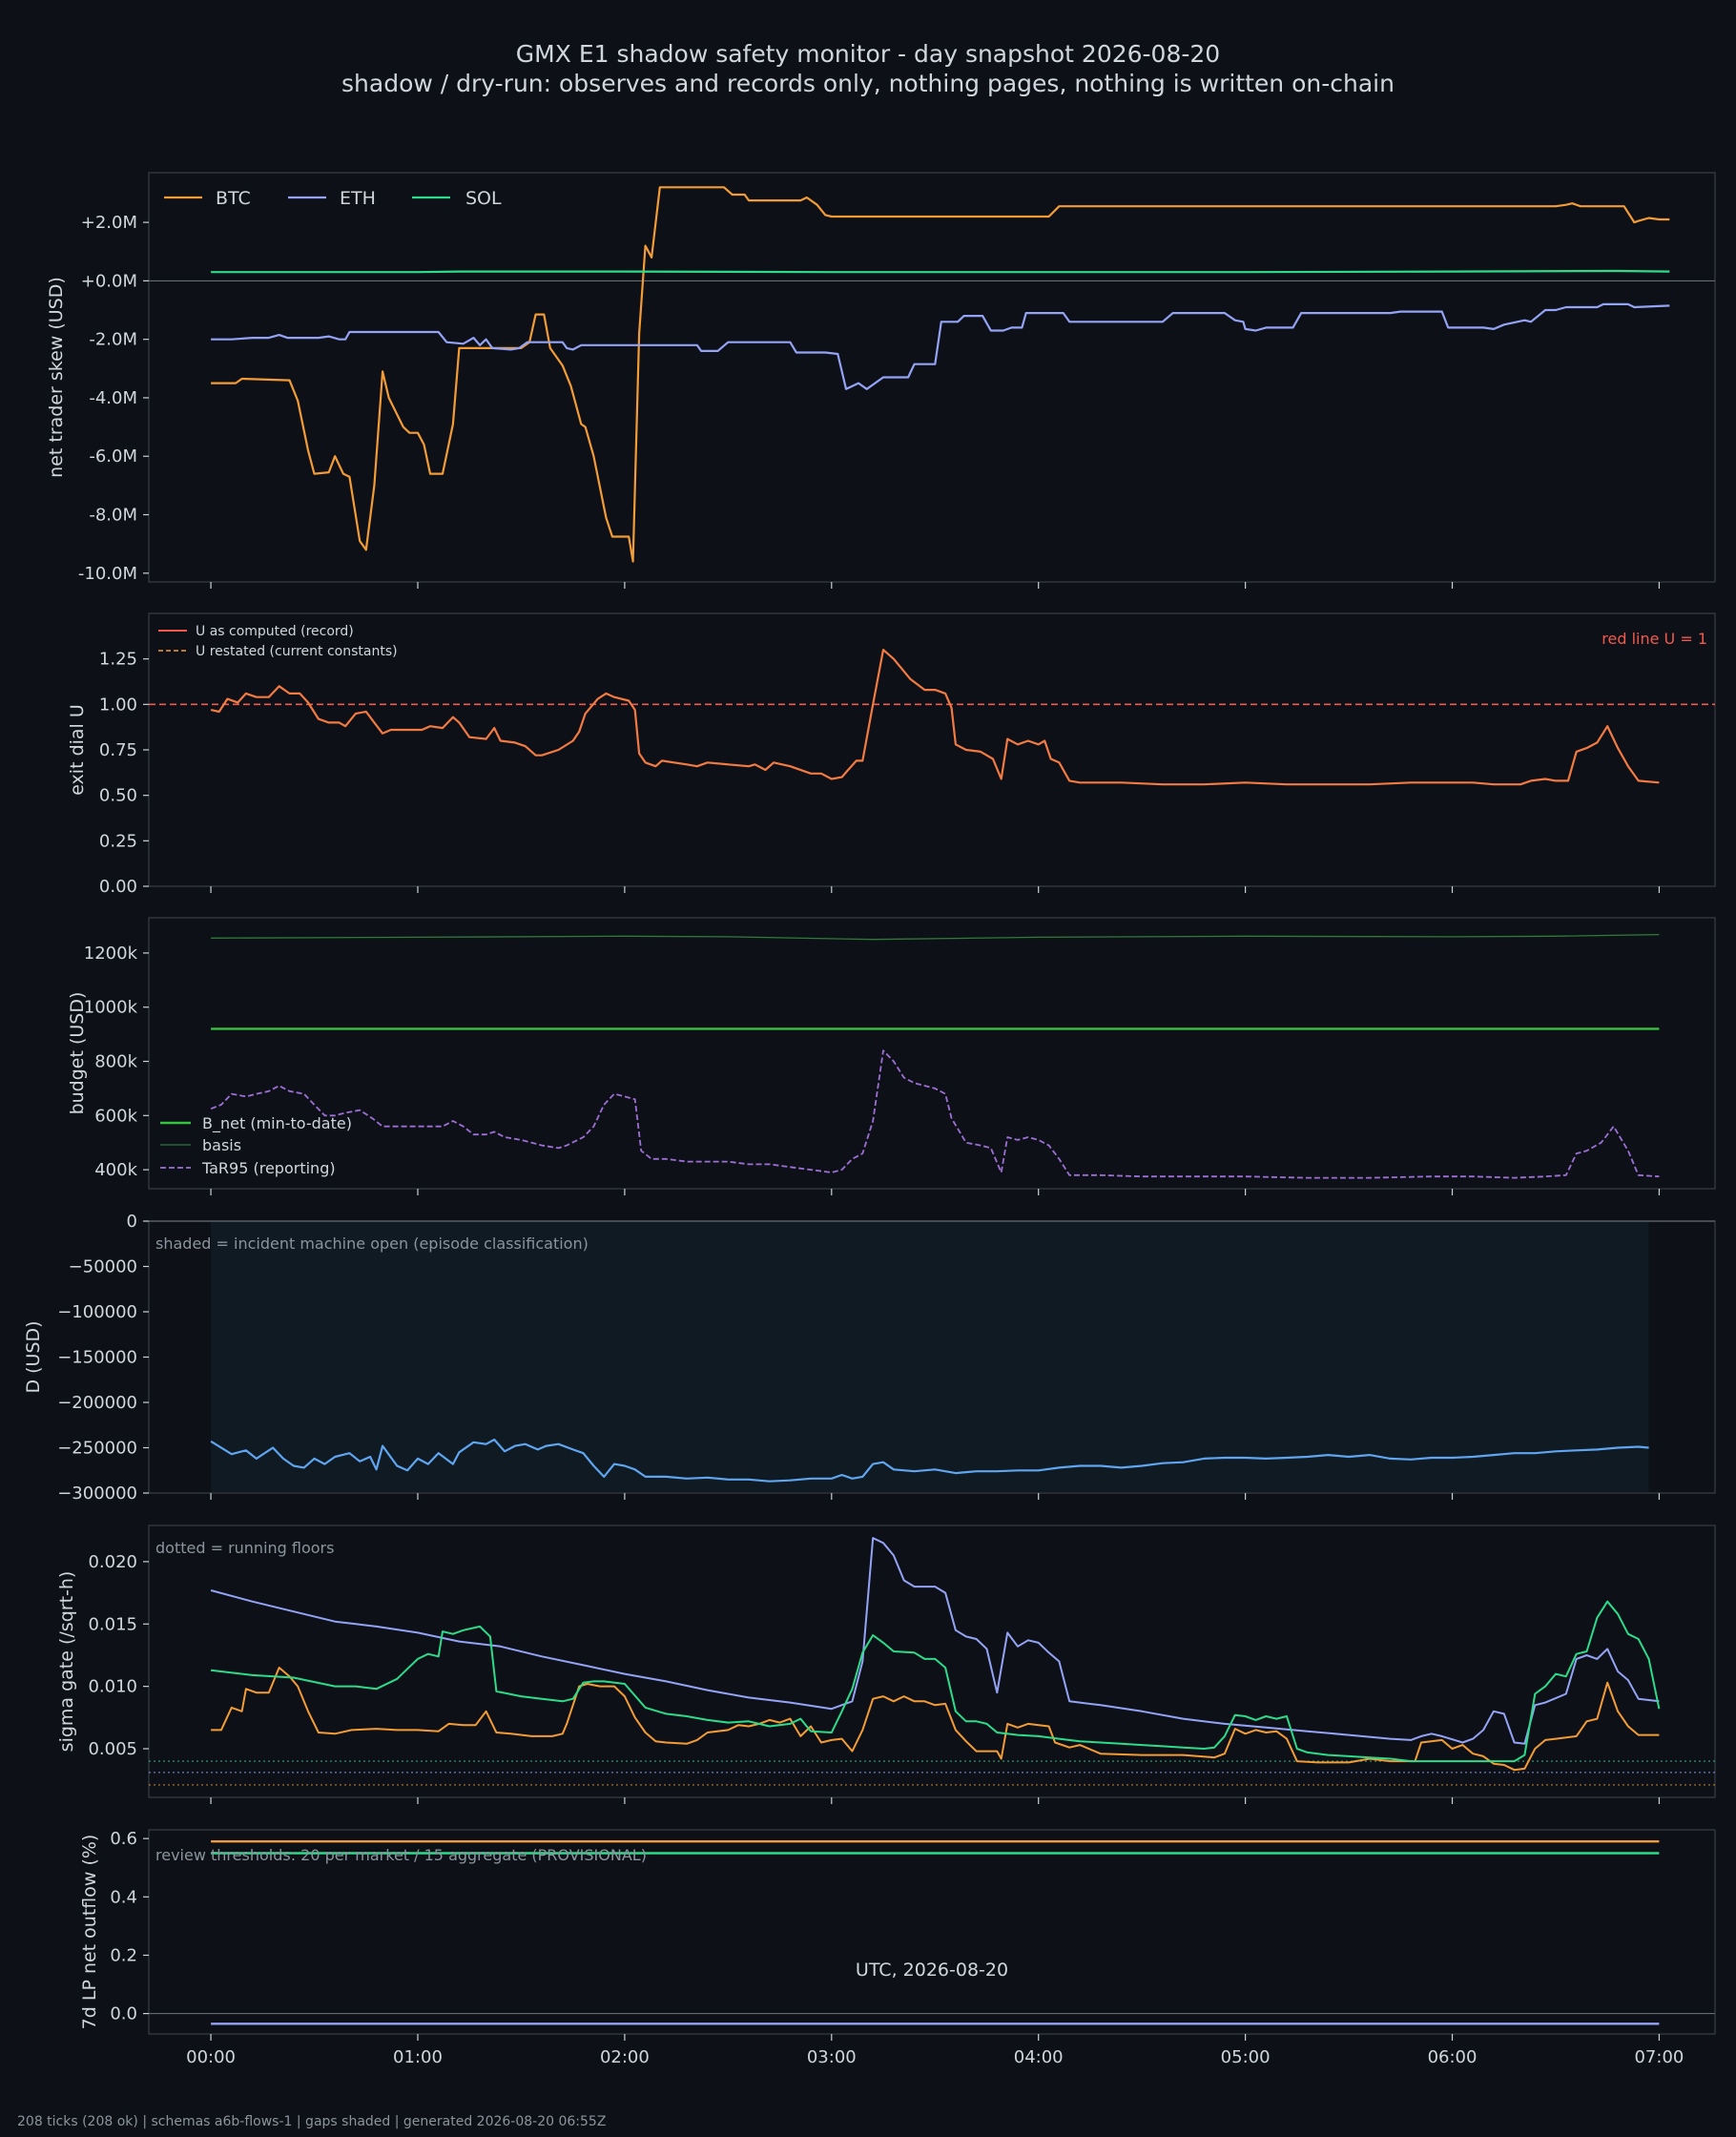  What do you see at coordinates (118, 660) in the screenshot?
I see `y-tick-label: 1.25` at bounding box center [118, 660].